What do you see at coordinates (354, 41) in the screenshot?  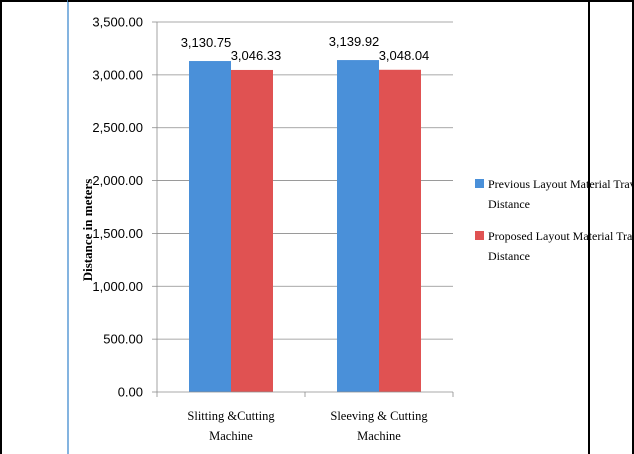 I see `data-label: 3,139.92` at bounding box center [354, 41].